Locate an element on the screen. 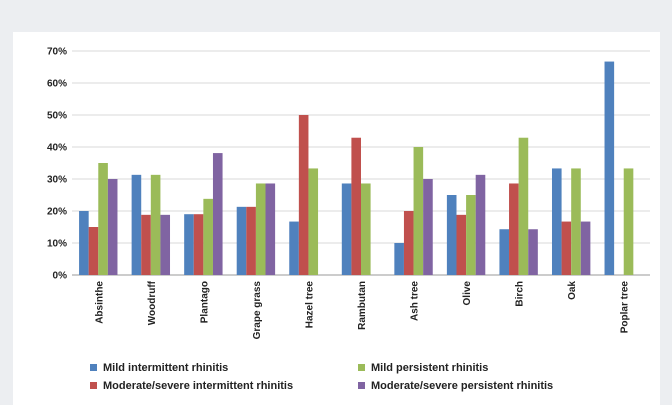 The width and height of the screenshot is (672, 405). legend-label: Moderate/severe persistent rhinitis is located at coordinates (462, 386).